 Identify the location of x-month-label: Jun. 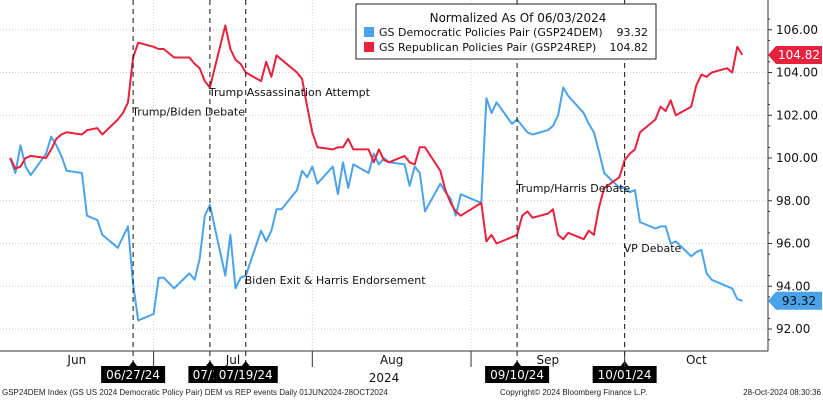
(76, 360).